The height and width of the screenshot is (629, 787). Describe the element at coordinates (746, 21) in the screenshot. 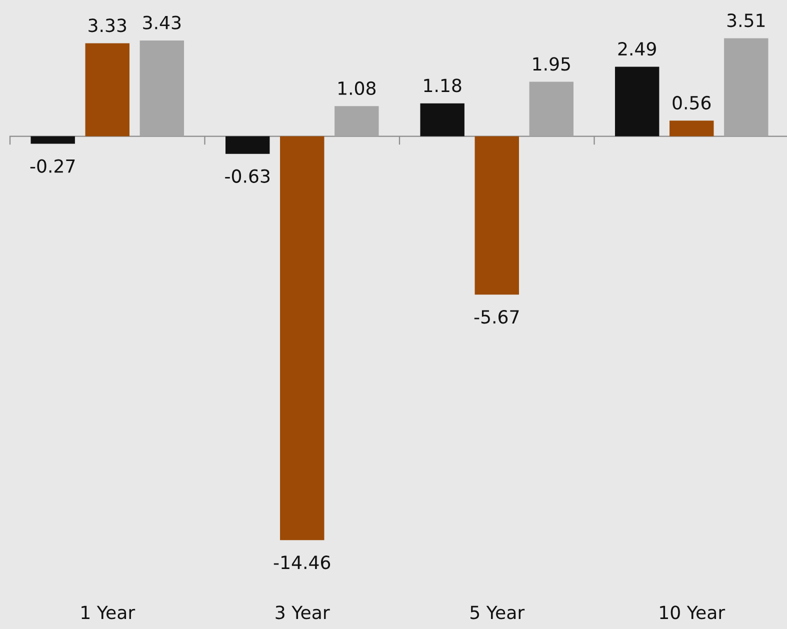

I see `data-label: 3.51` at that location.